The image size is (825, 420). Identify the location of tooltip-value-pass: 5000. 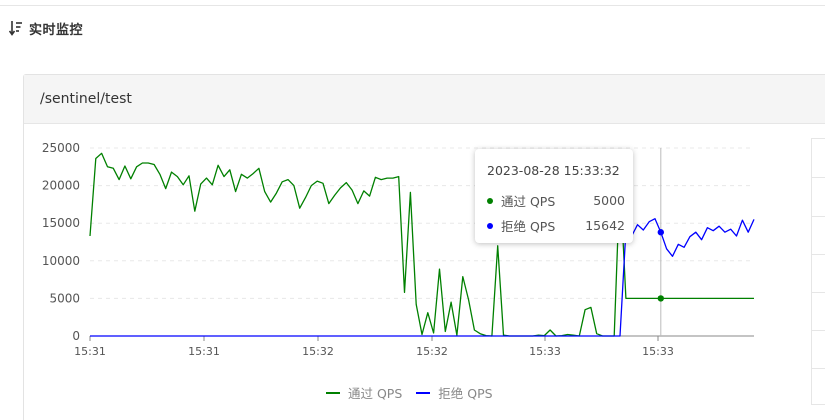
(609, 200).